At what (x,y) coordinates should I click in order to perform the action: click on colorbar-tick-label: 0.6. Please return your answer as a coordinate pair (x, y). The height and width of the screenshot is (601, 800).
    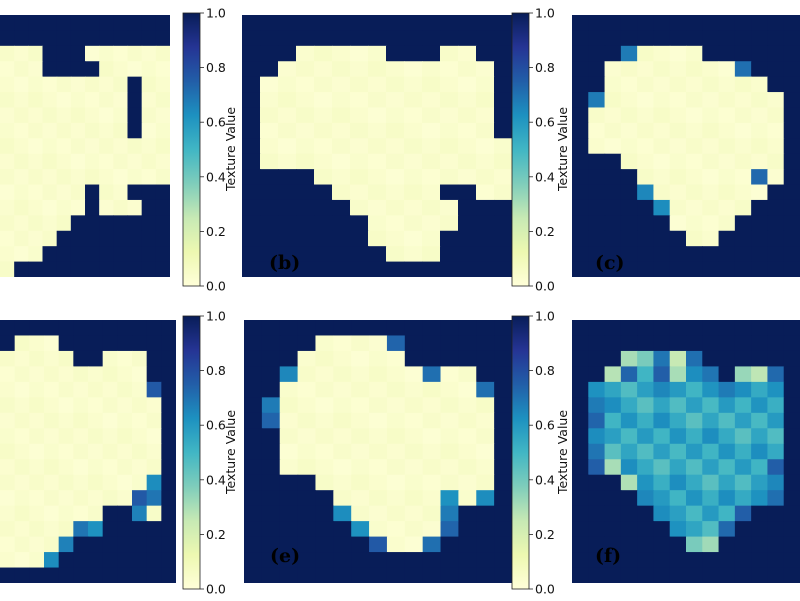
    Looking at the image, I should click on (545, 425).